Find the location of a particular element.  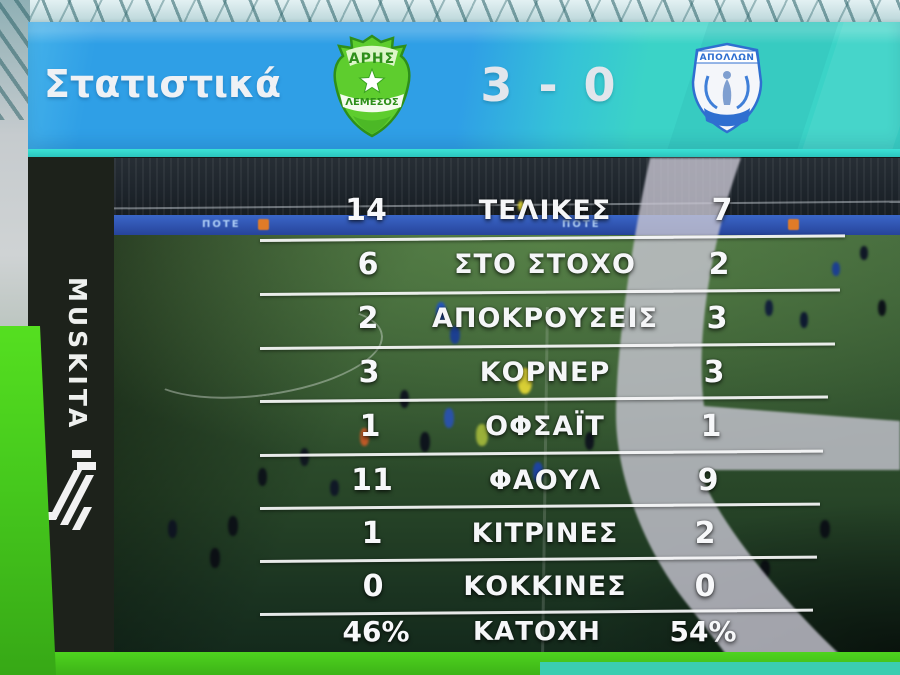

apollon-name: ΑΠΟΛΛΩΝ is located at coordinates (727, 58).